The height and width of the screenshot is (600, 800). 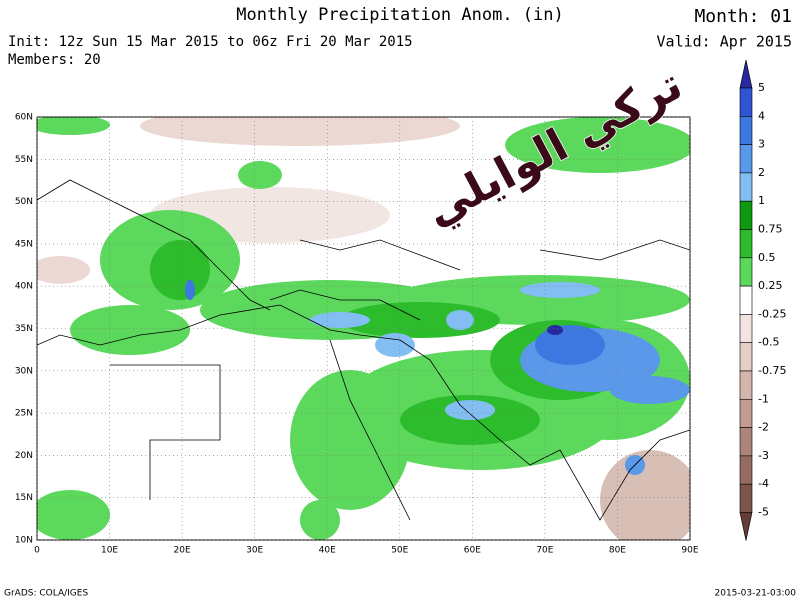 What do you see at coordinates (24, 244) in the screenshot?
I see `lat-label: 45N` at bounding box center [24, 244].